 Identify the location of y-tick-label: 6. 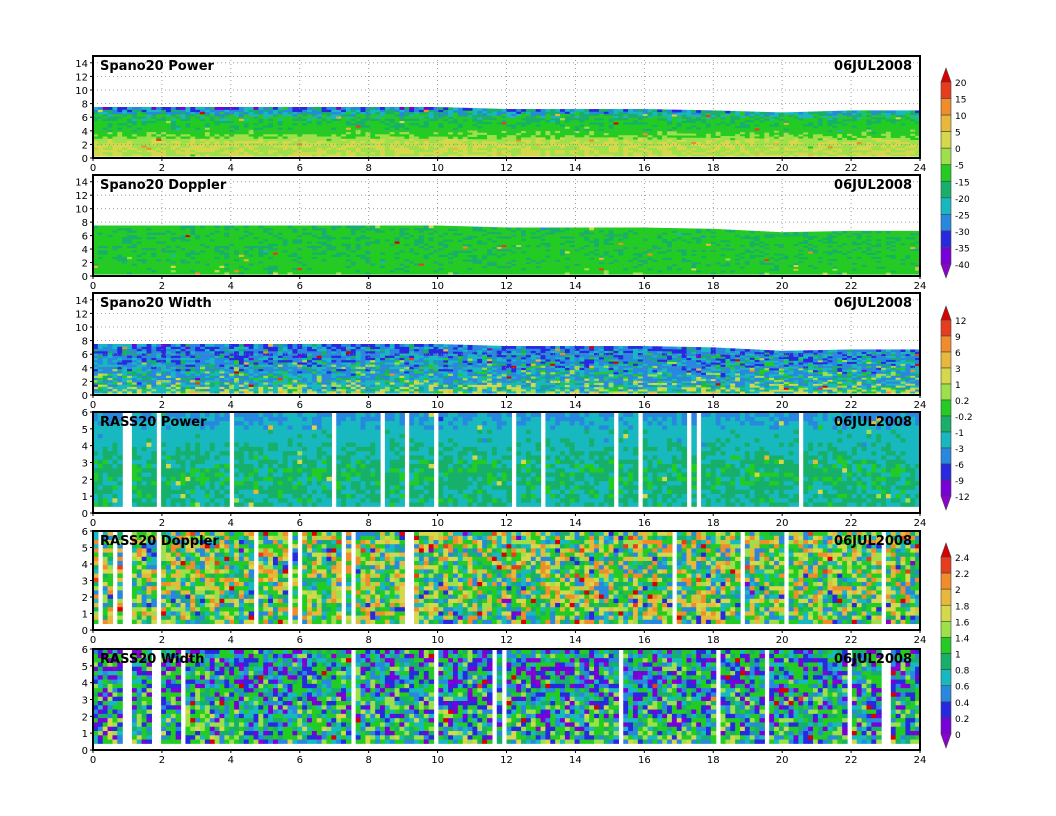
(85, 118).